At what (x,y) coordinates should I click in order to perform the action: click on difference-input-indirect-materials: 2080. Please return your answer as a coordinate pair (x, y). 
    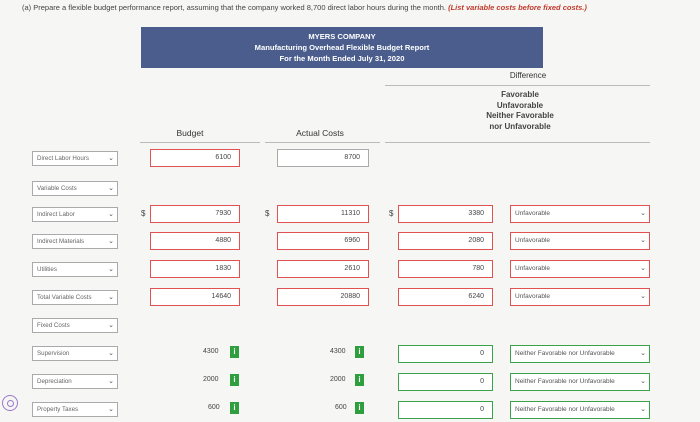
    Looking at the image, I should click on (445, 241).